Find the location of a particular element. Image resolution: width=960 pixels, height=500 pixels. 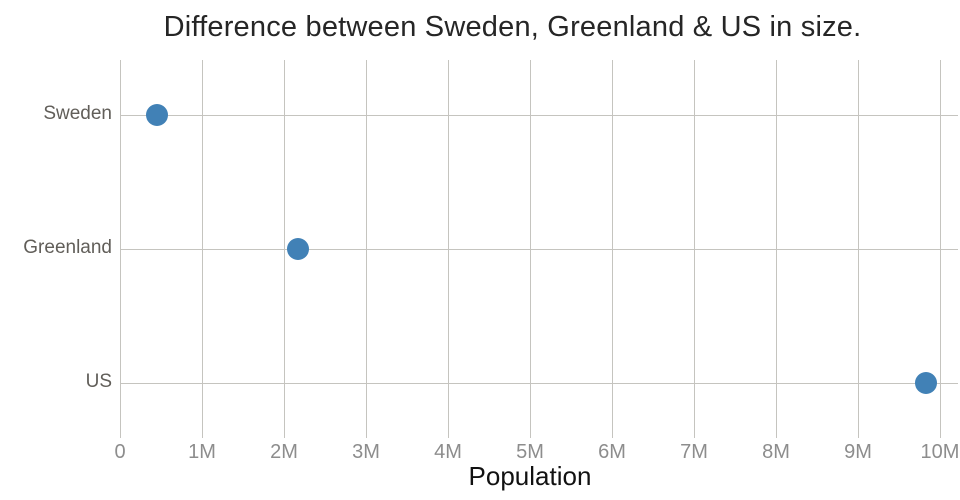

x-tick-label: 2M is located at coordinates (284, 452).